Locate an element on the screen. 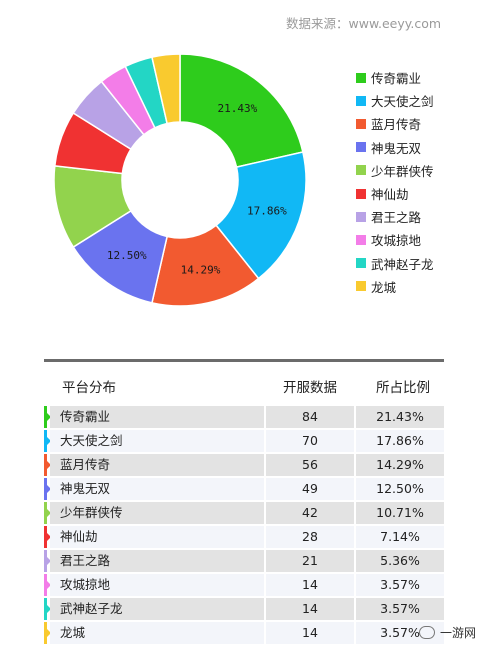  legend-label: 龙城 is located at coordinates (384, 287).